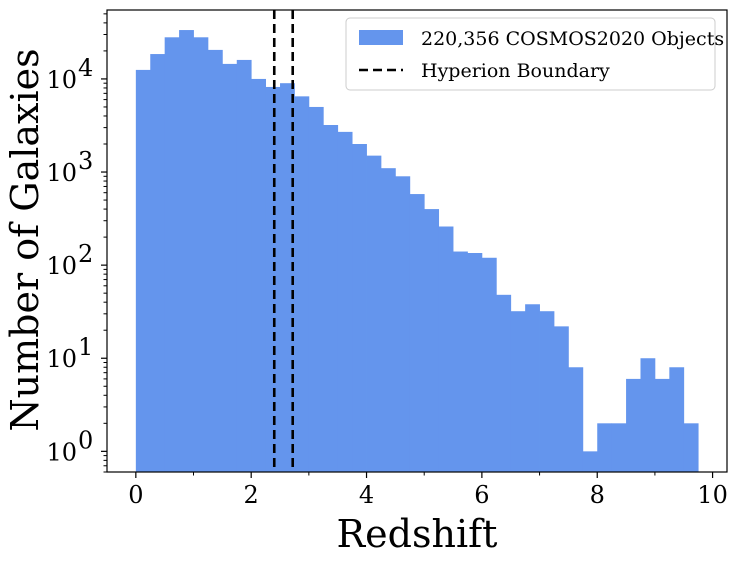  What do you see at coordinates (428, 490) in the screenshot?
I see `x-axis-ticks: 0 2 4 6 8 10` at bounding box center [428, 490].